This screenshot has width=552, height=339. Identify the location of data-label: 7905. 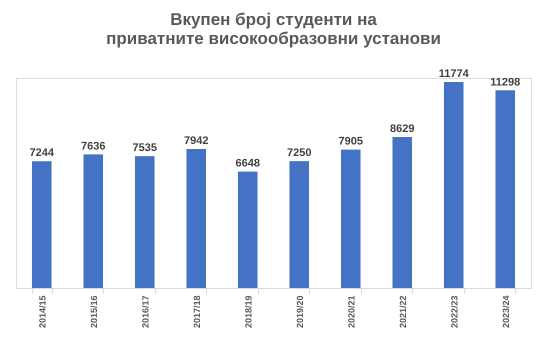
(350, 142).